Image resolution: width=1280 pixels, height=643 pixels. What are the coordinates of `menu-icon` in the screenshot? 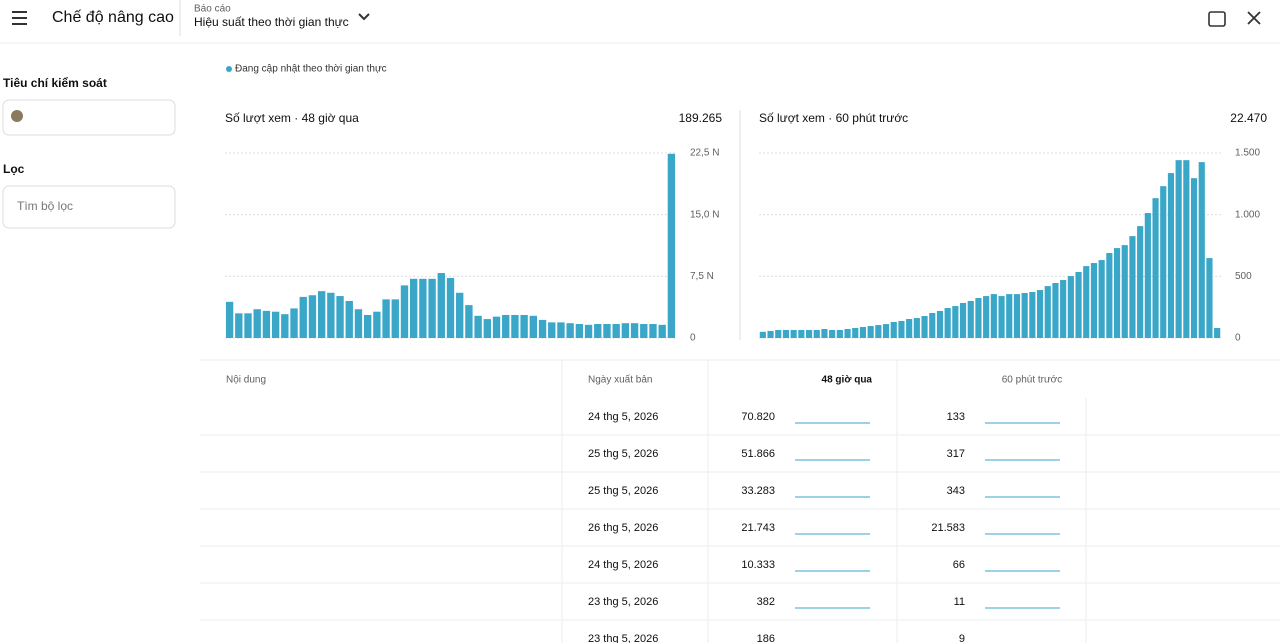 It's located at (19, 18).